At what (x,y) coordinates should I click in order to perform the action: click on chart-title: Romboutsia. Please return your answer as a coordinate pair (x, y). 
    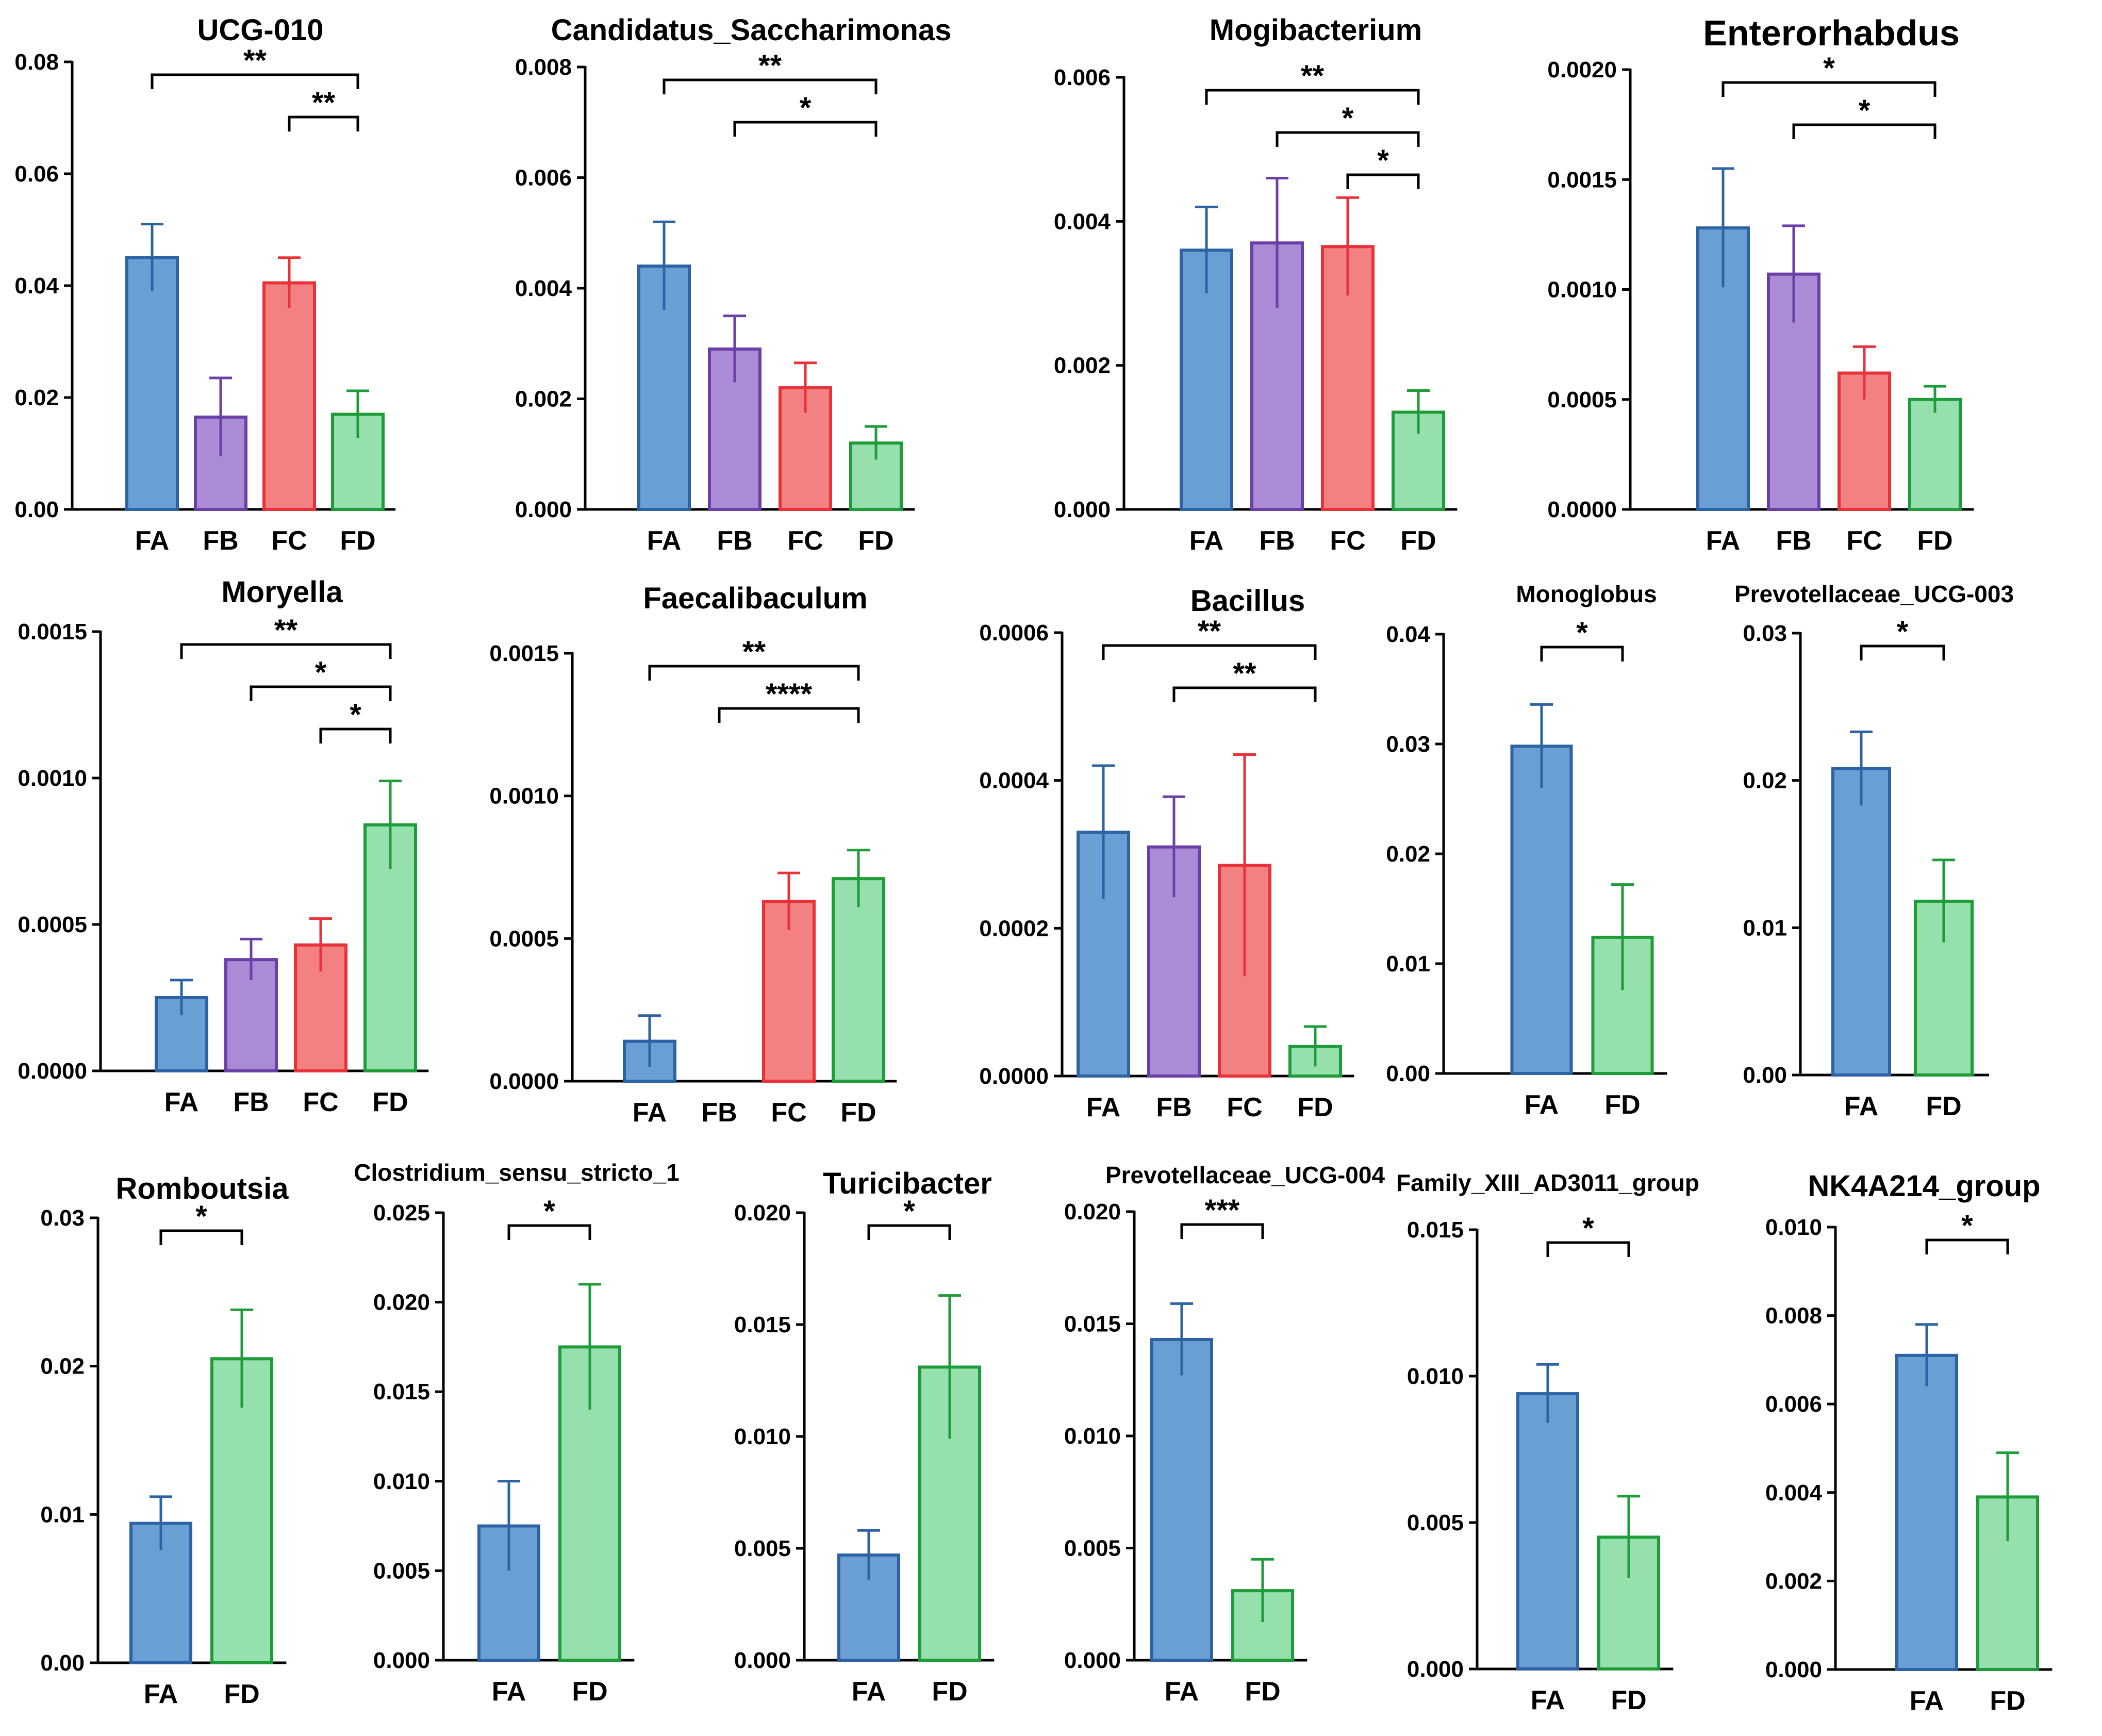
    Looking at the image, I should click on (202, 1188).